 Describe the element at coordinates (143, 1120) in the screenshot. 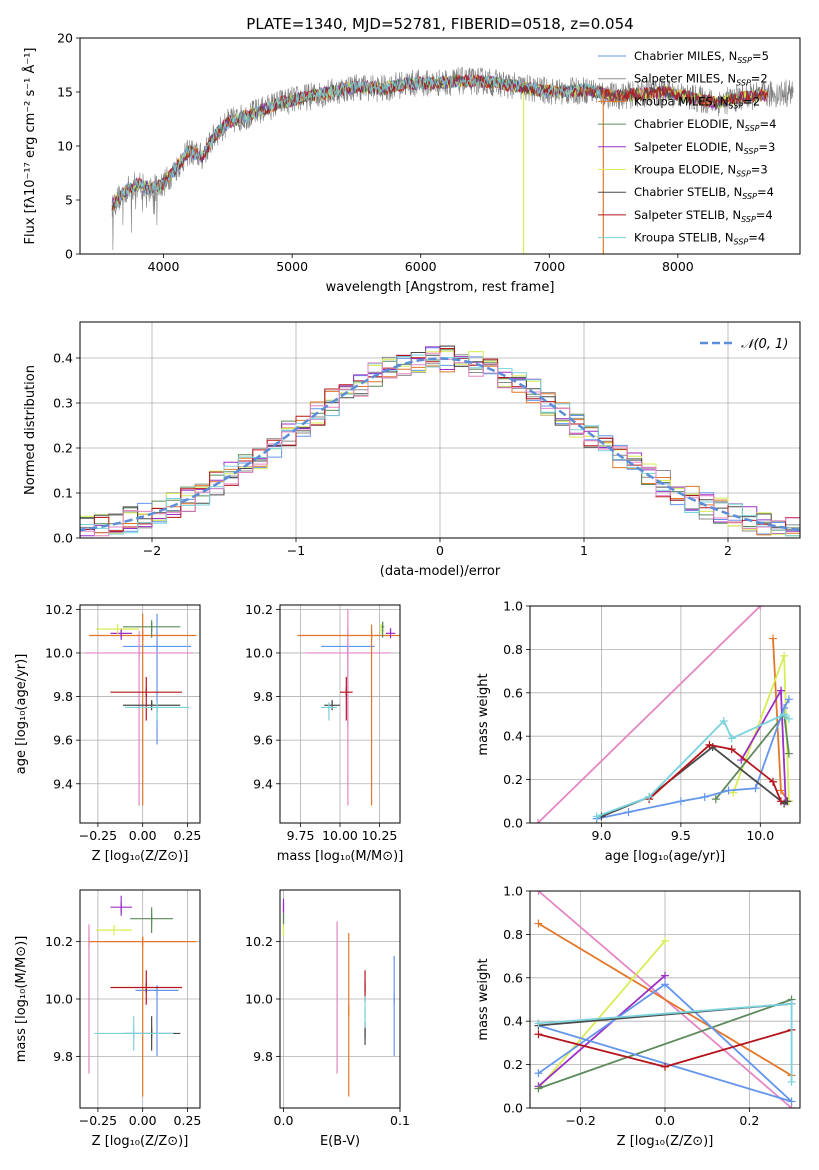

I see `x-tick-label: 0.00` at that location.